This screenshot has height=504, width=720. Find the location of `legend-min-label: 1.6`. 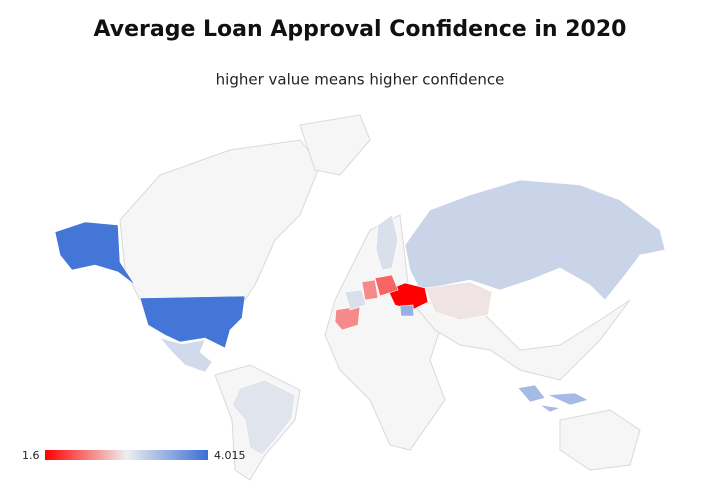

legend-min-label: 1.6 is located at coordinates (31, 455).